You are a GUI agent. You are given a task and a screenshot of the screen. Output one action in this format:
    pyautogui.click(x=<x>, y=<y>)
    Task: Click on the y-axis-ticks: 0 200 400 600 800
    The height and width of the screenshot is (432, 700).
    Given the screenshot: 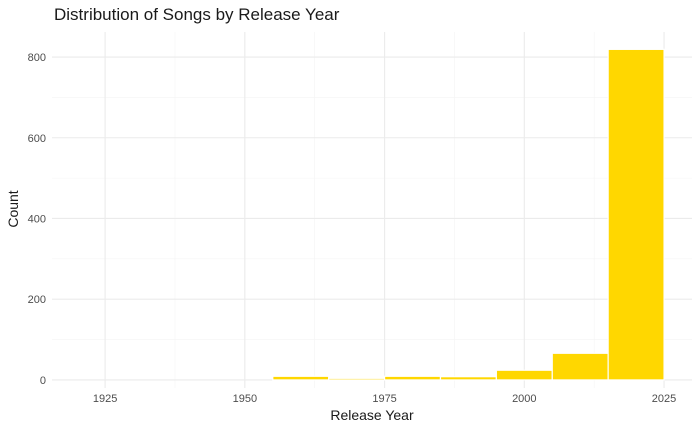 What is the action you would take?
    pyautogui.click(x=37, y=219)
    